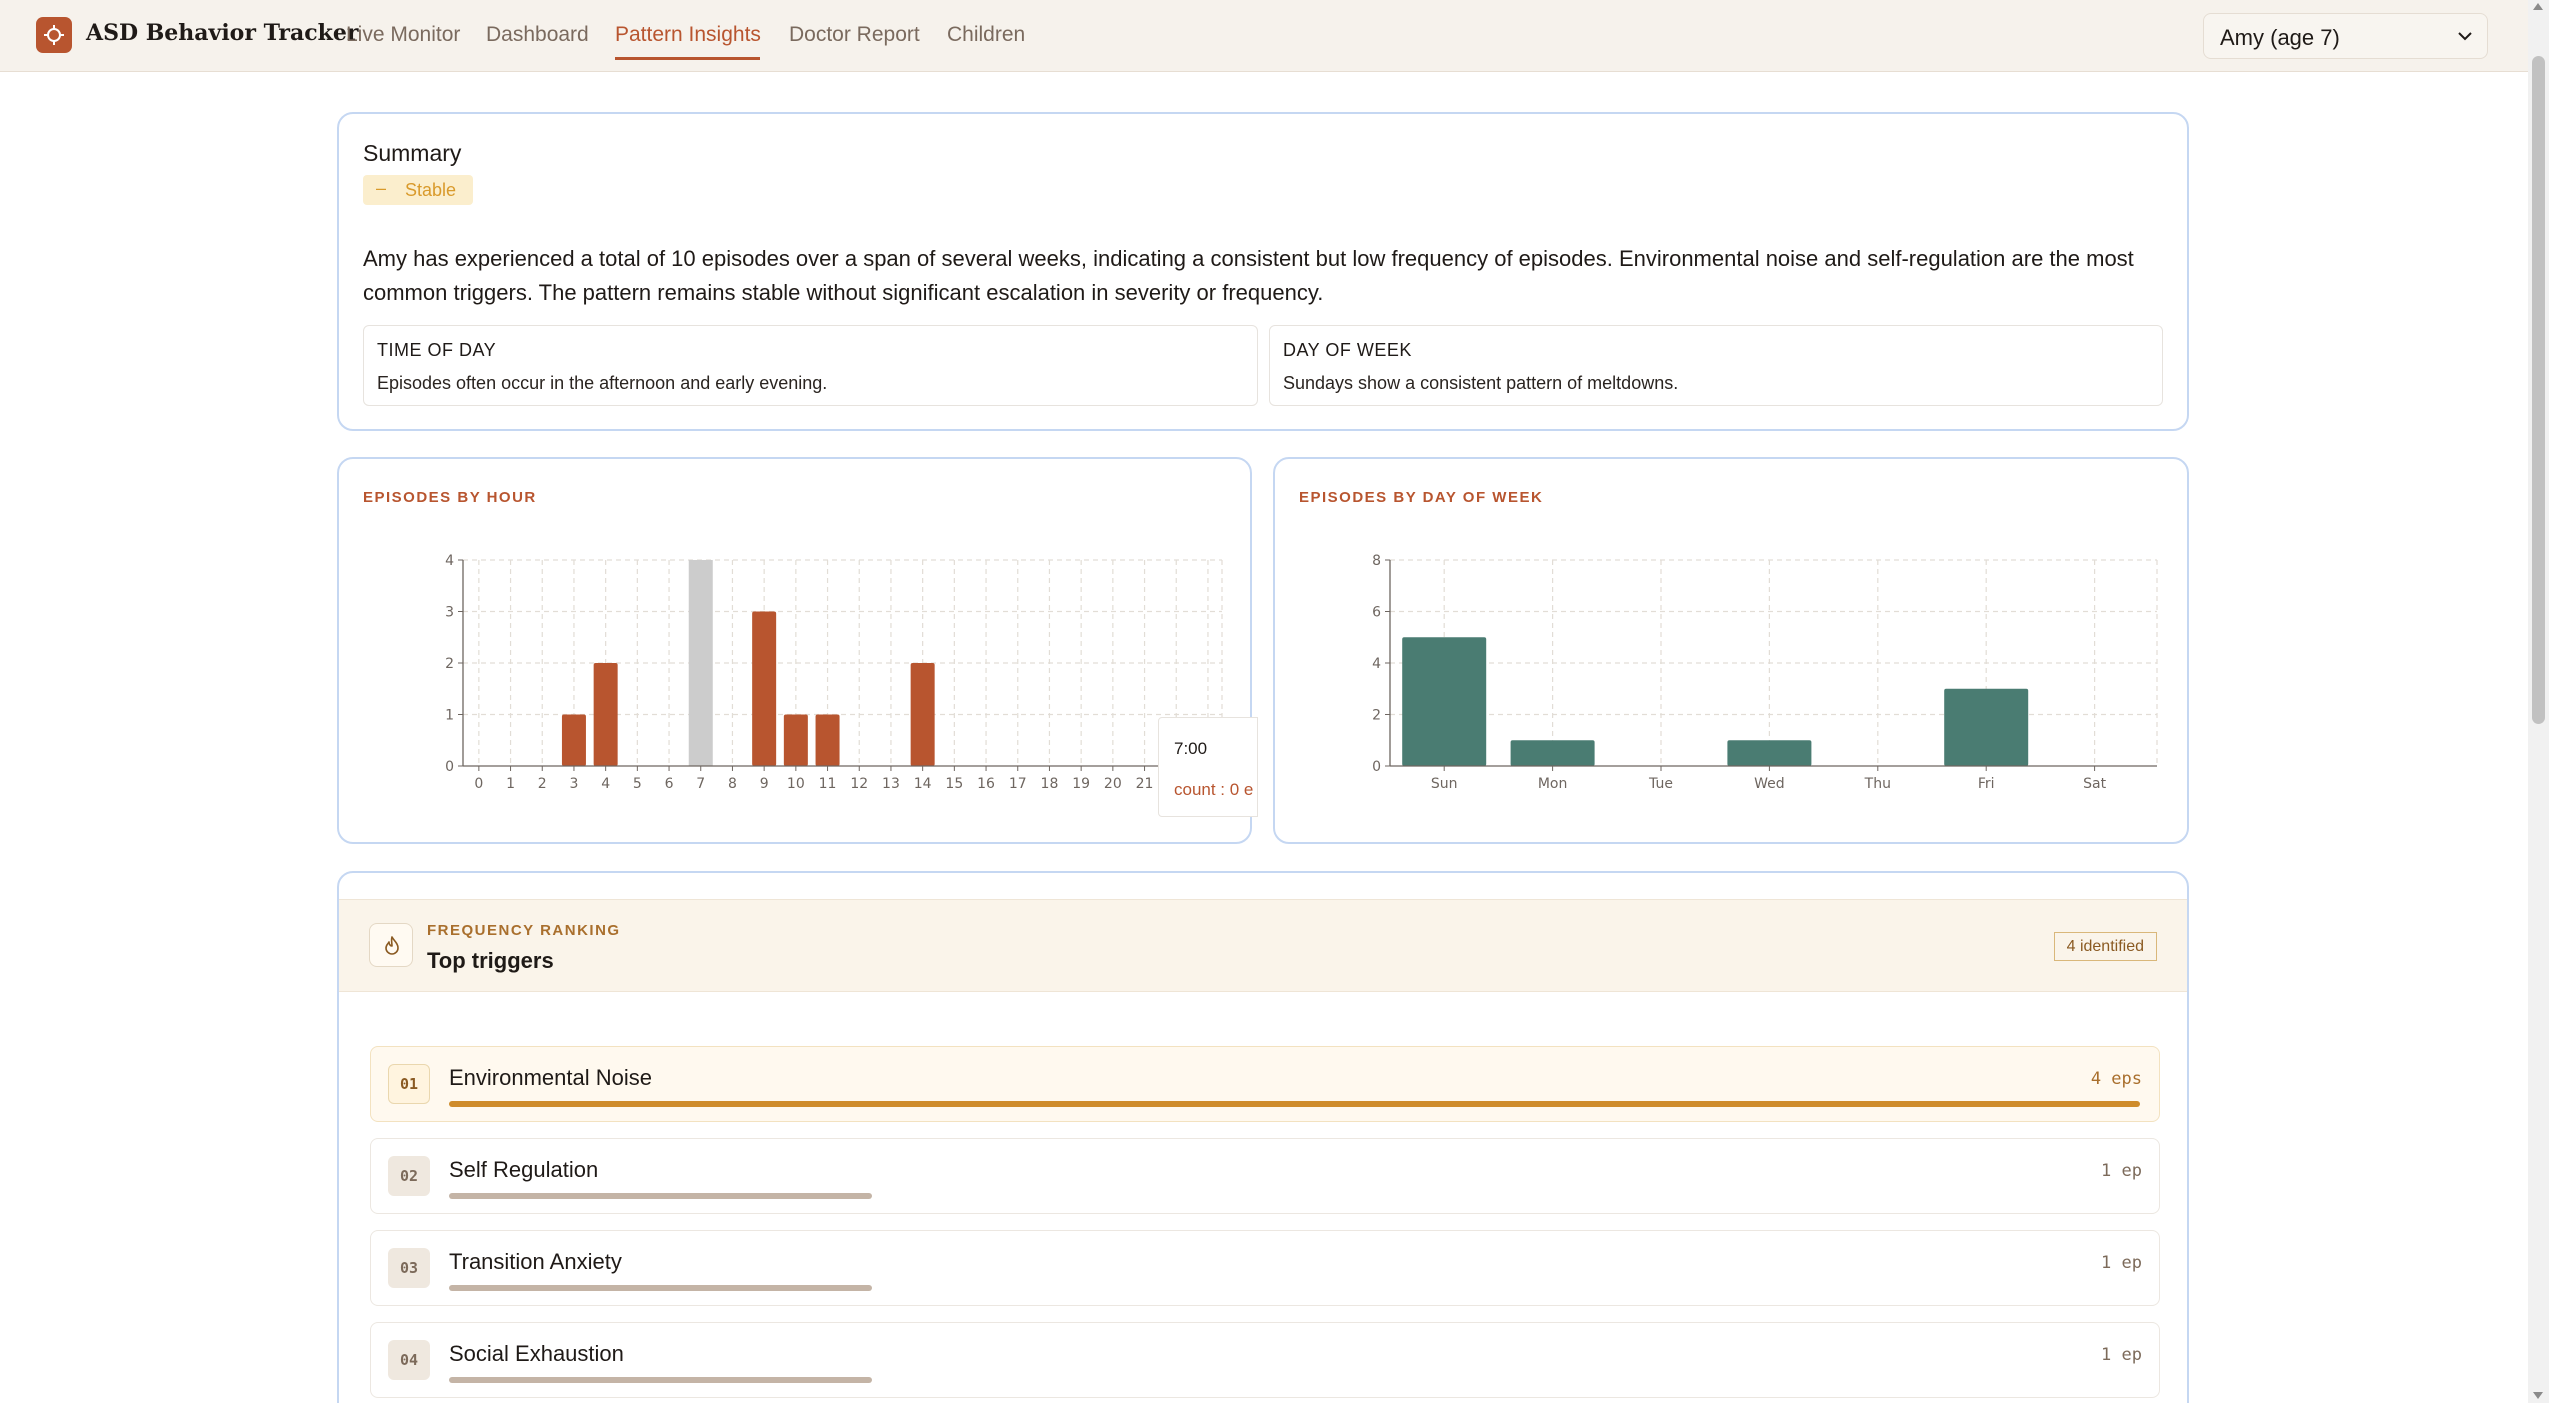  What do you see at coordinates (1265, 1360) in the screenshot?
I see `trigger-item: 04 Social Exhaustion 1 ep` at bounding box center [1265, 1360].